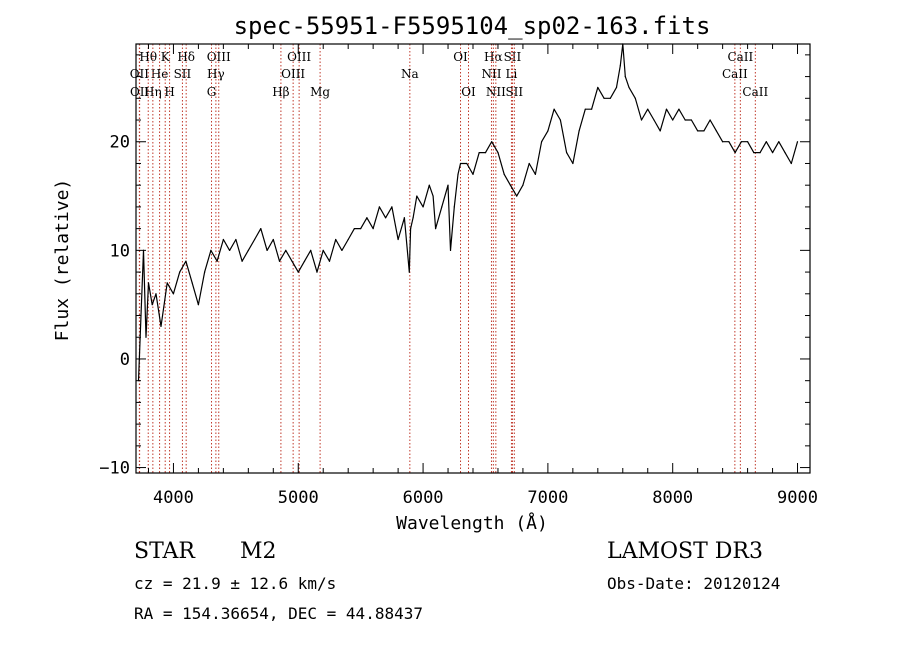 The image size is (900, 649). What do you see at coordinates (164, 551) in the screenshot?
I see `object-class: STAR` at bounding box center [164, 551].